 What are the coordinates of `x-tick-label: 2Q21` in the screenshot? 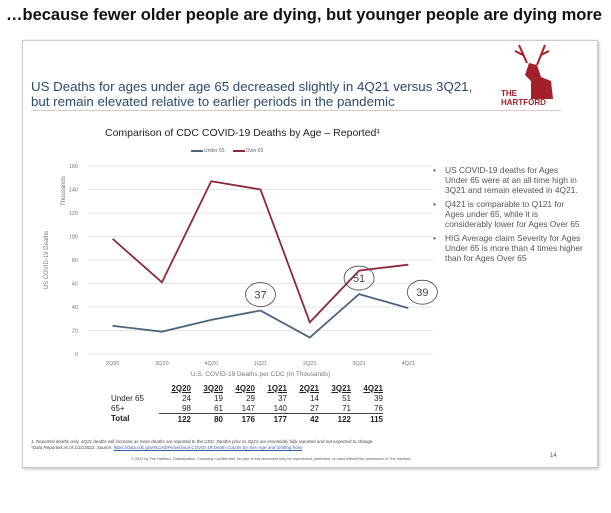 It's located at (309, 364).